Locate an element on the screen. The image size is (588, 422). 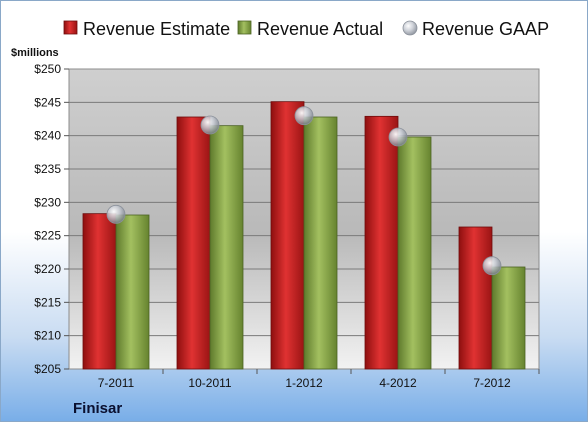
x-tick-label: 7-2012 is located at coordinates (492, 383).